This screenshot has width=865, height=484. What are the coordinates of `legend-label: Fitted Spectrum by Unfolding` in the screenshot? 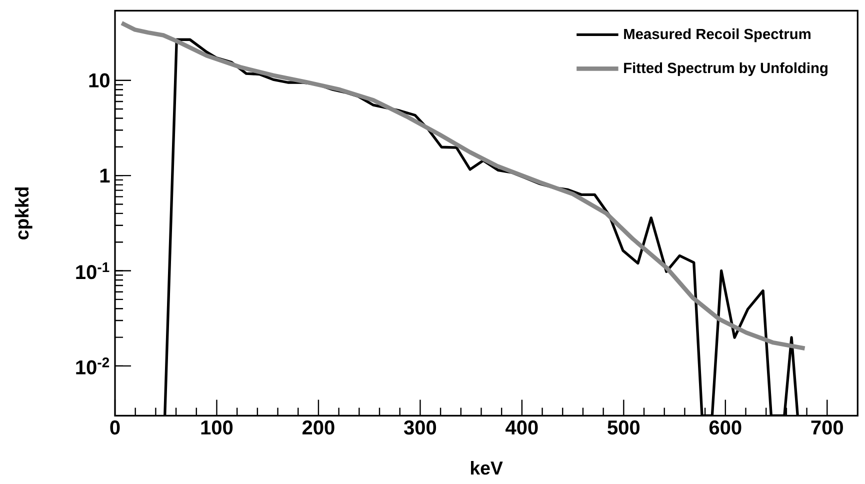 It's located at (726, 69).